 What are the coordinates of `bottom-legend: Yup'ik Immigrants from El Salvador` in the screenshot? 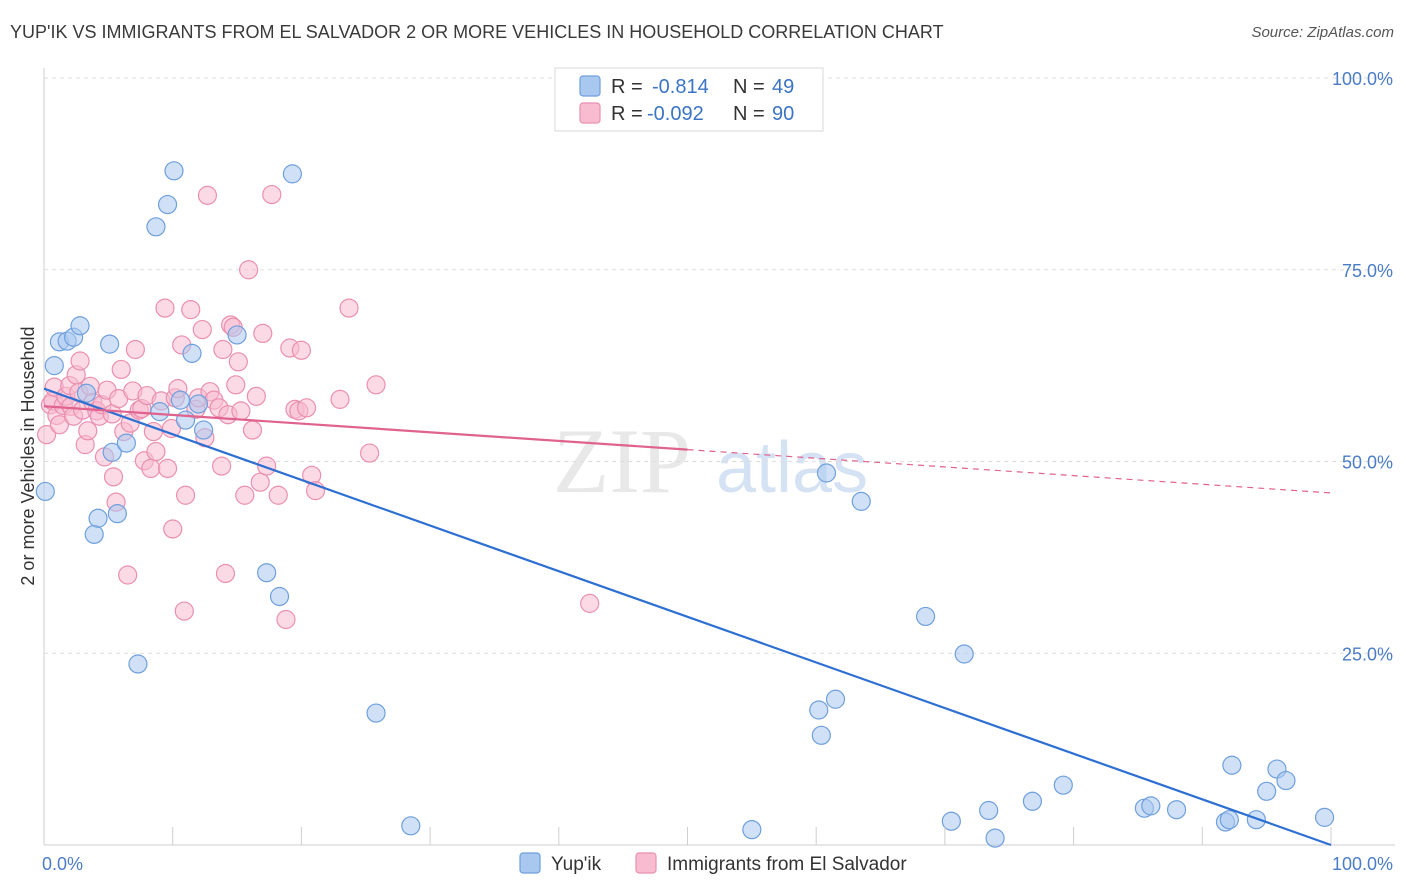 It's located at (713, 863).